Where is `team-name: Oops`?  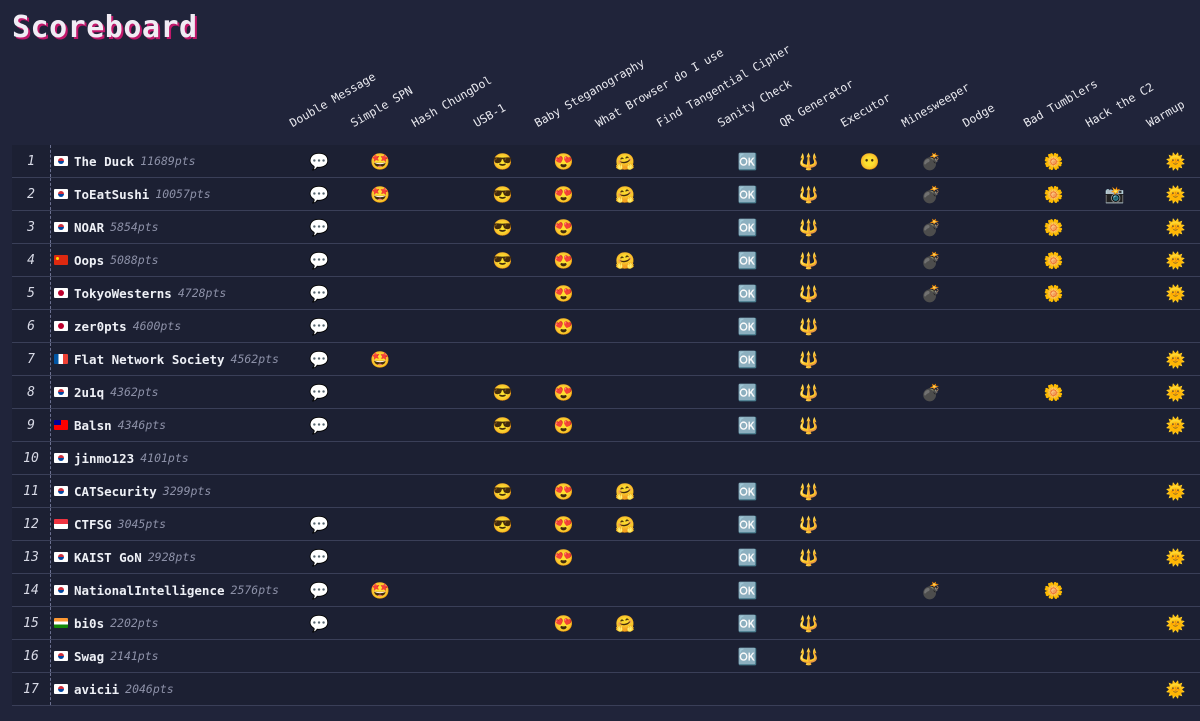
team-name: Oops is located at coordinates (89, 260).